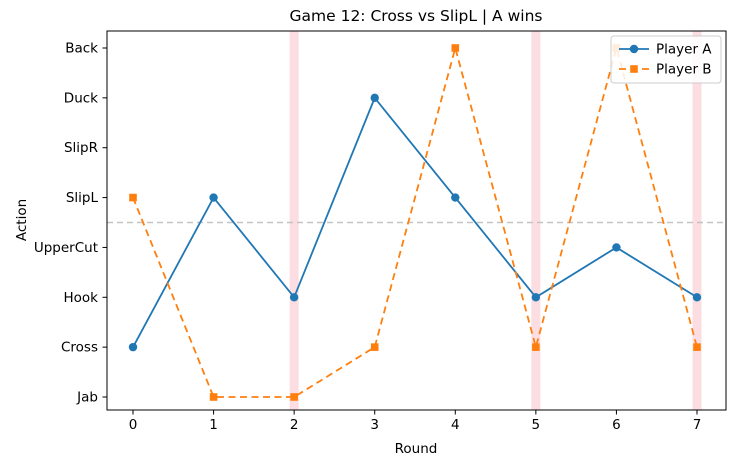 The image size is (735, 468). I want to click on x-axis-label: Round, so click(416, 449).